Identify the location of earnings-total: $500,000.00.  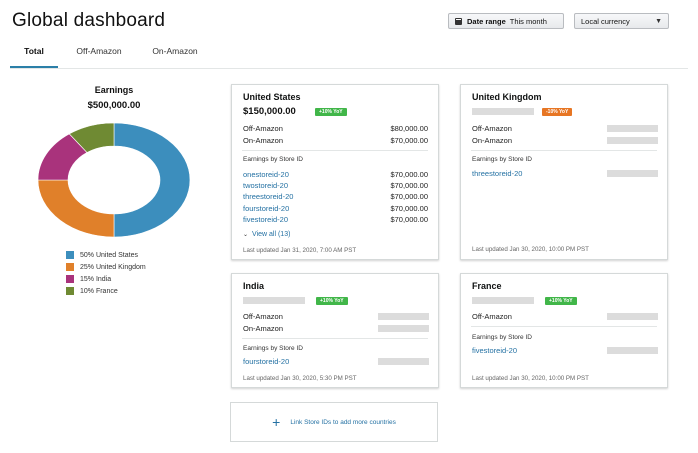
(114, 105).